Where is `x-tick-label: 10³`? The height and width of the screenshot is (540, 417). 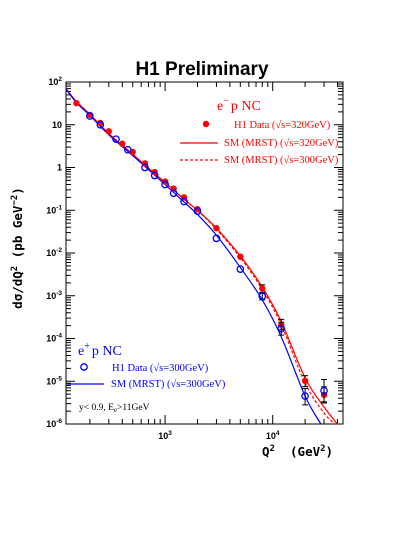
x-tick-label: 10³ is located at coordinates (165, 435).